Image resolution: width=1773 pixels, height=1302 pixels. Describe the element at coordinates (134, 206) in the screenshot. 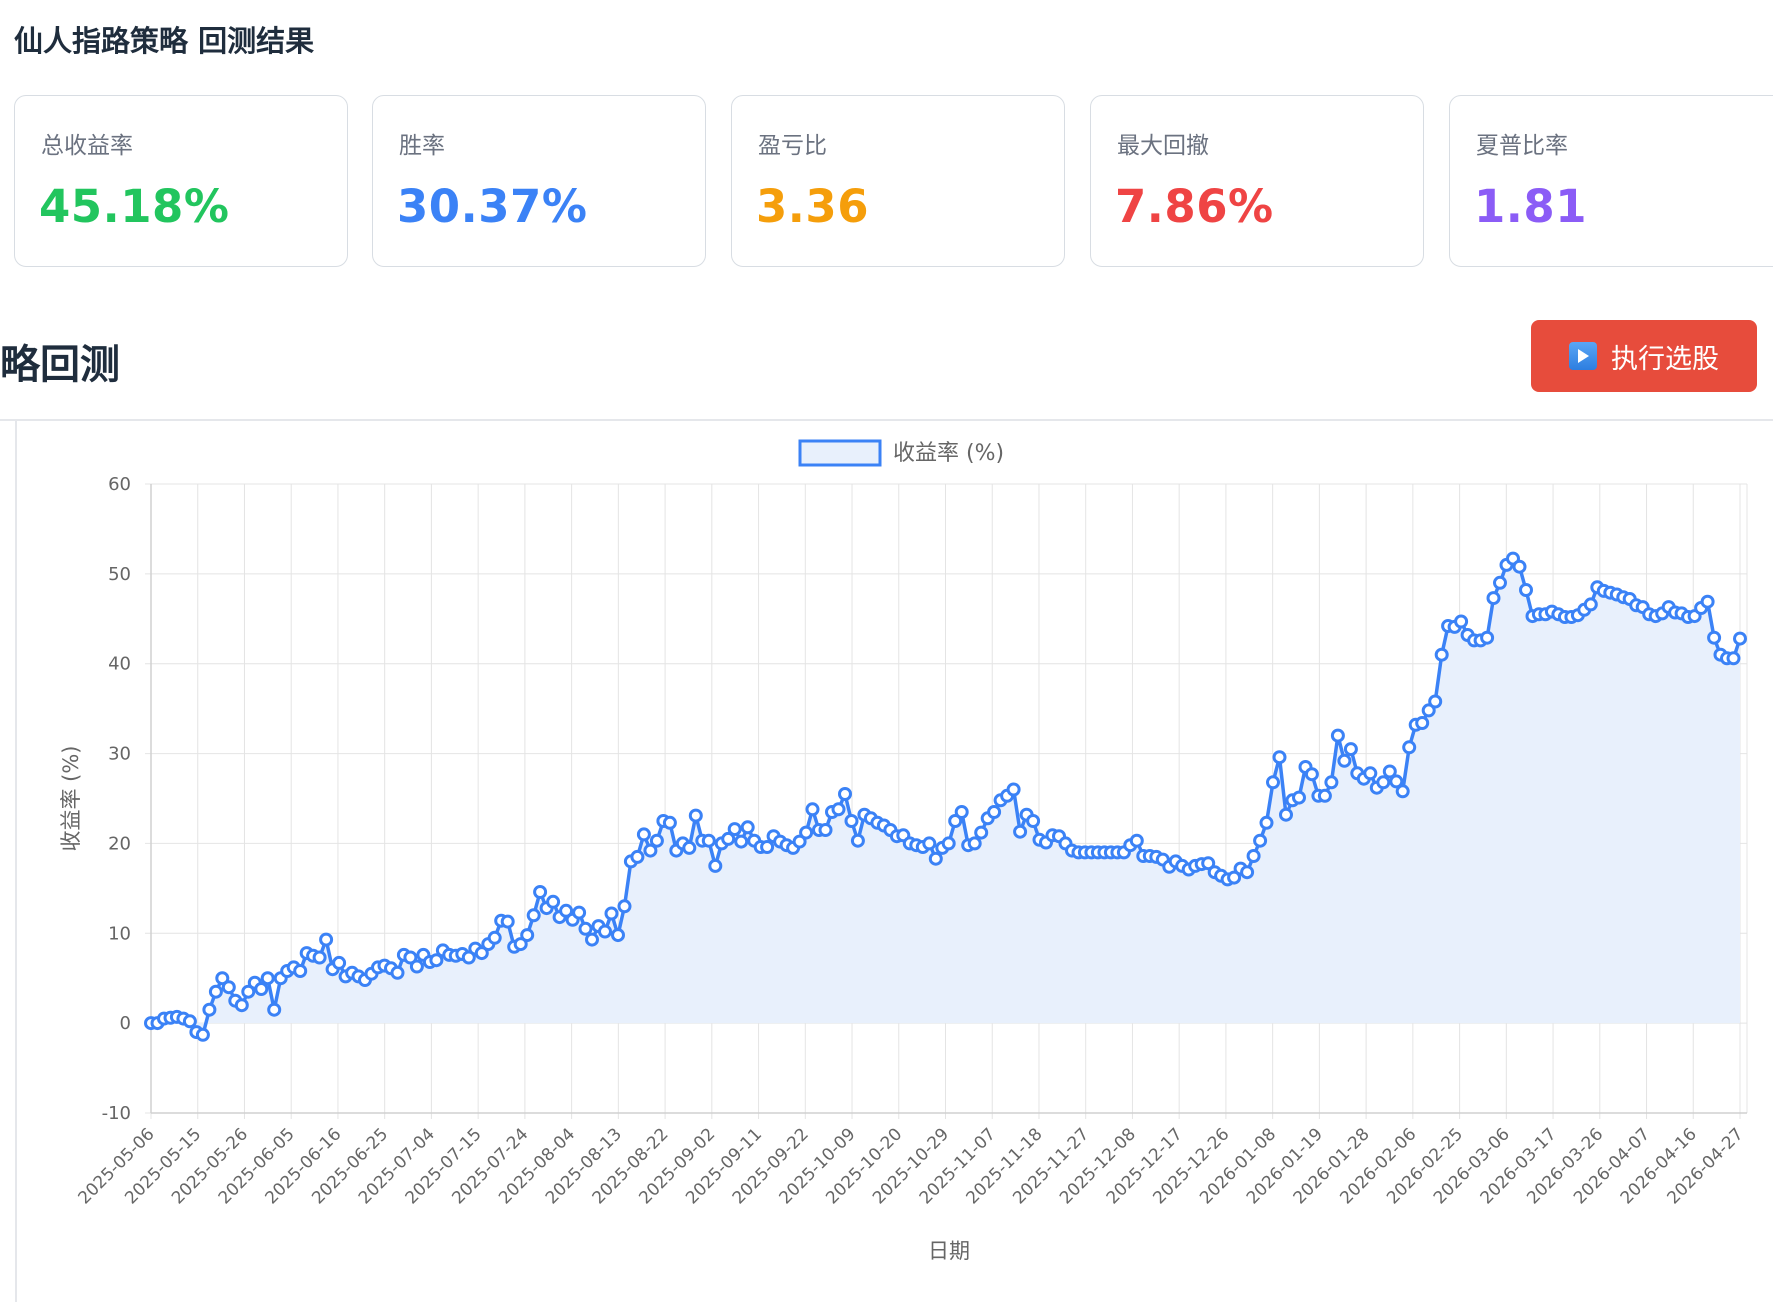

I see `metric-value: 45.18%` at that location.